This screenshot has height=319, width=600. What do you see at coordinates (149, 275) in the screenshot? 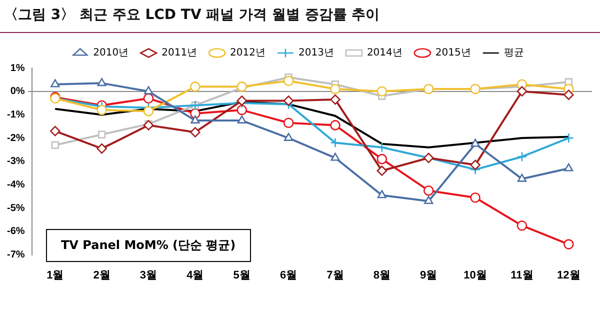
I see `x-tick-label: 3월` at bounding box center [149, 275].